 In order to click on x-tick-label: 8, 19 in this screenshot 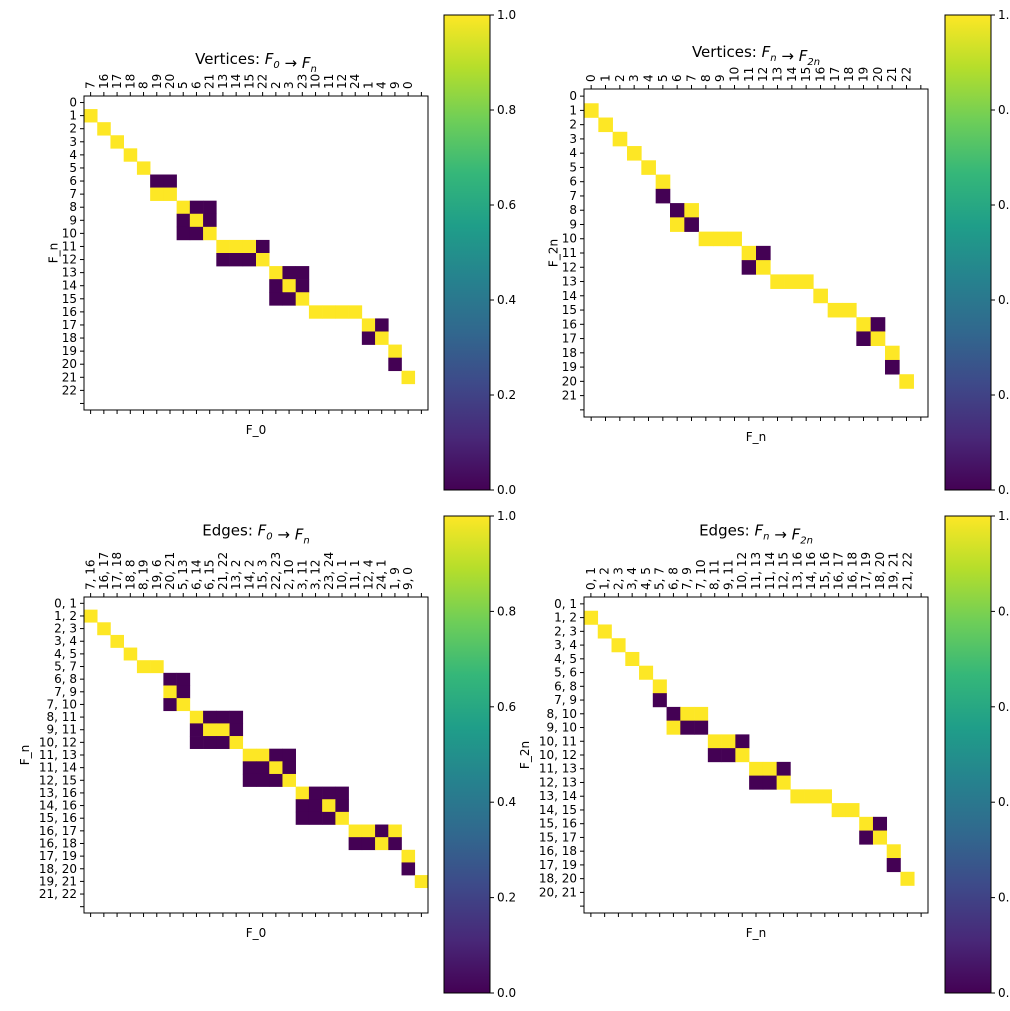, I will do `click(144, 574)`.